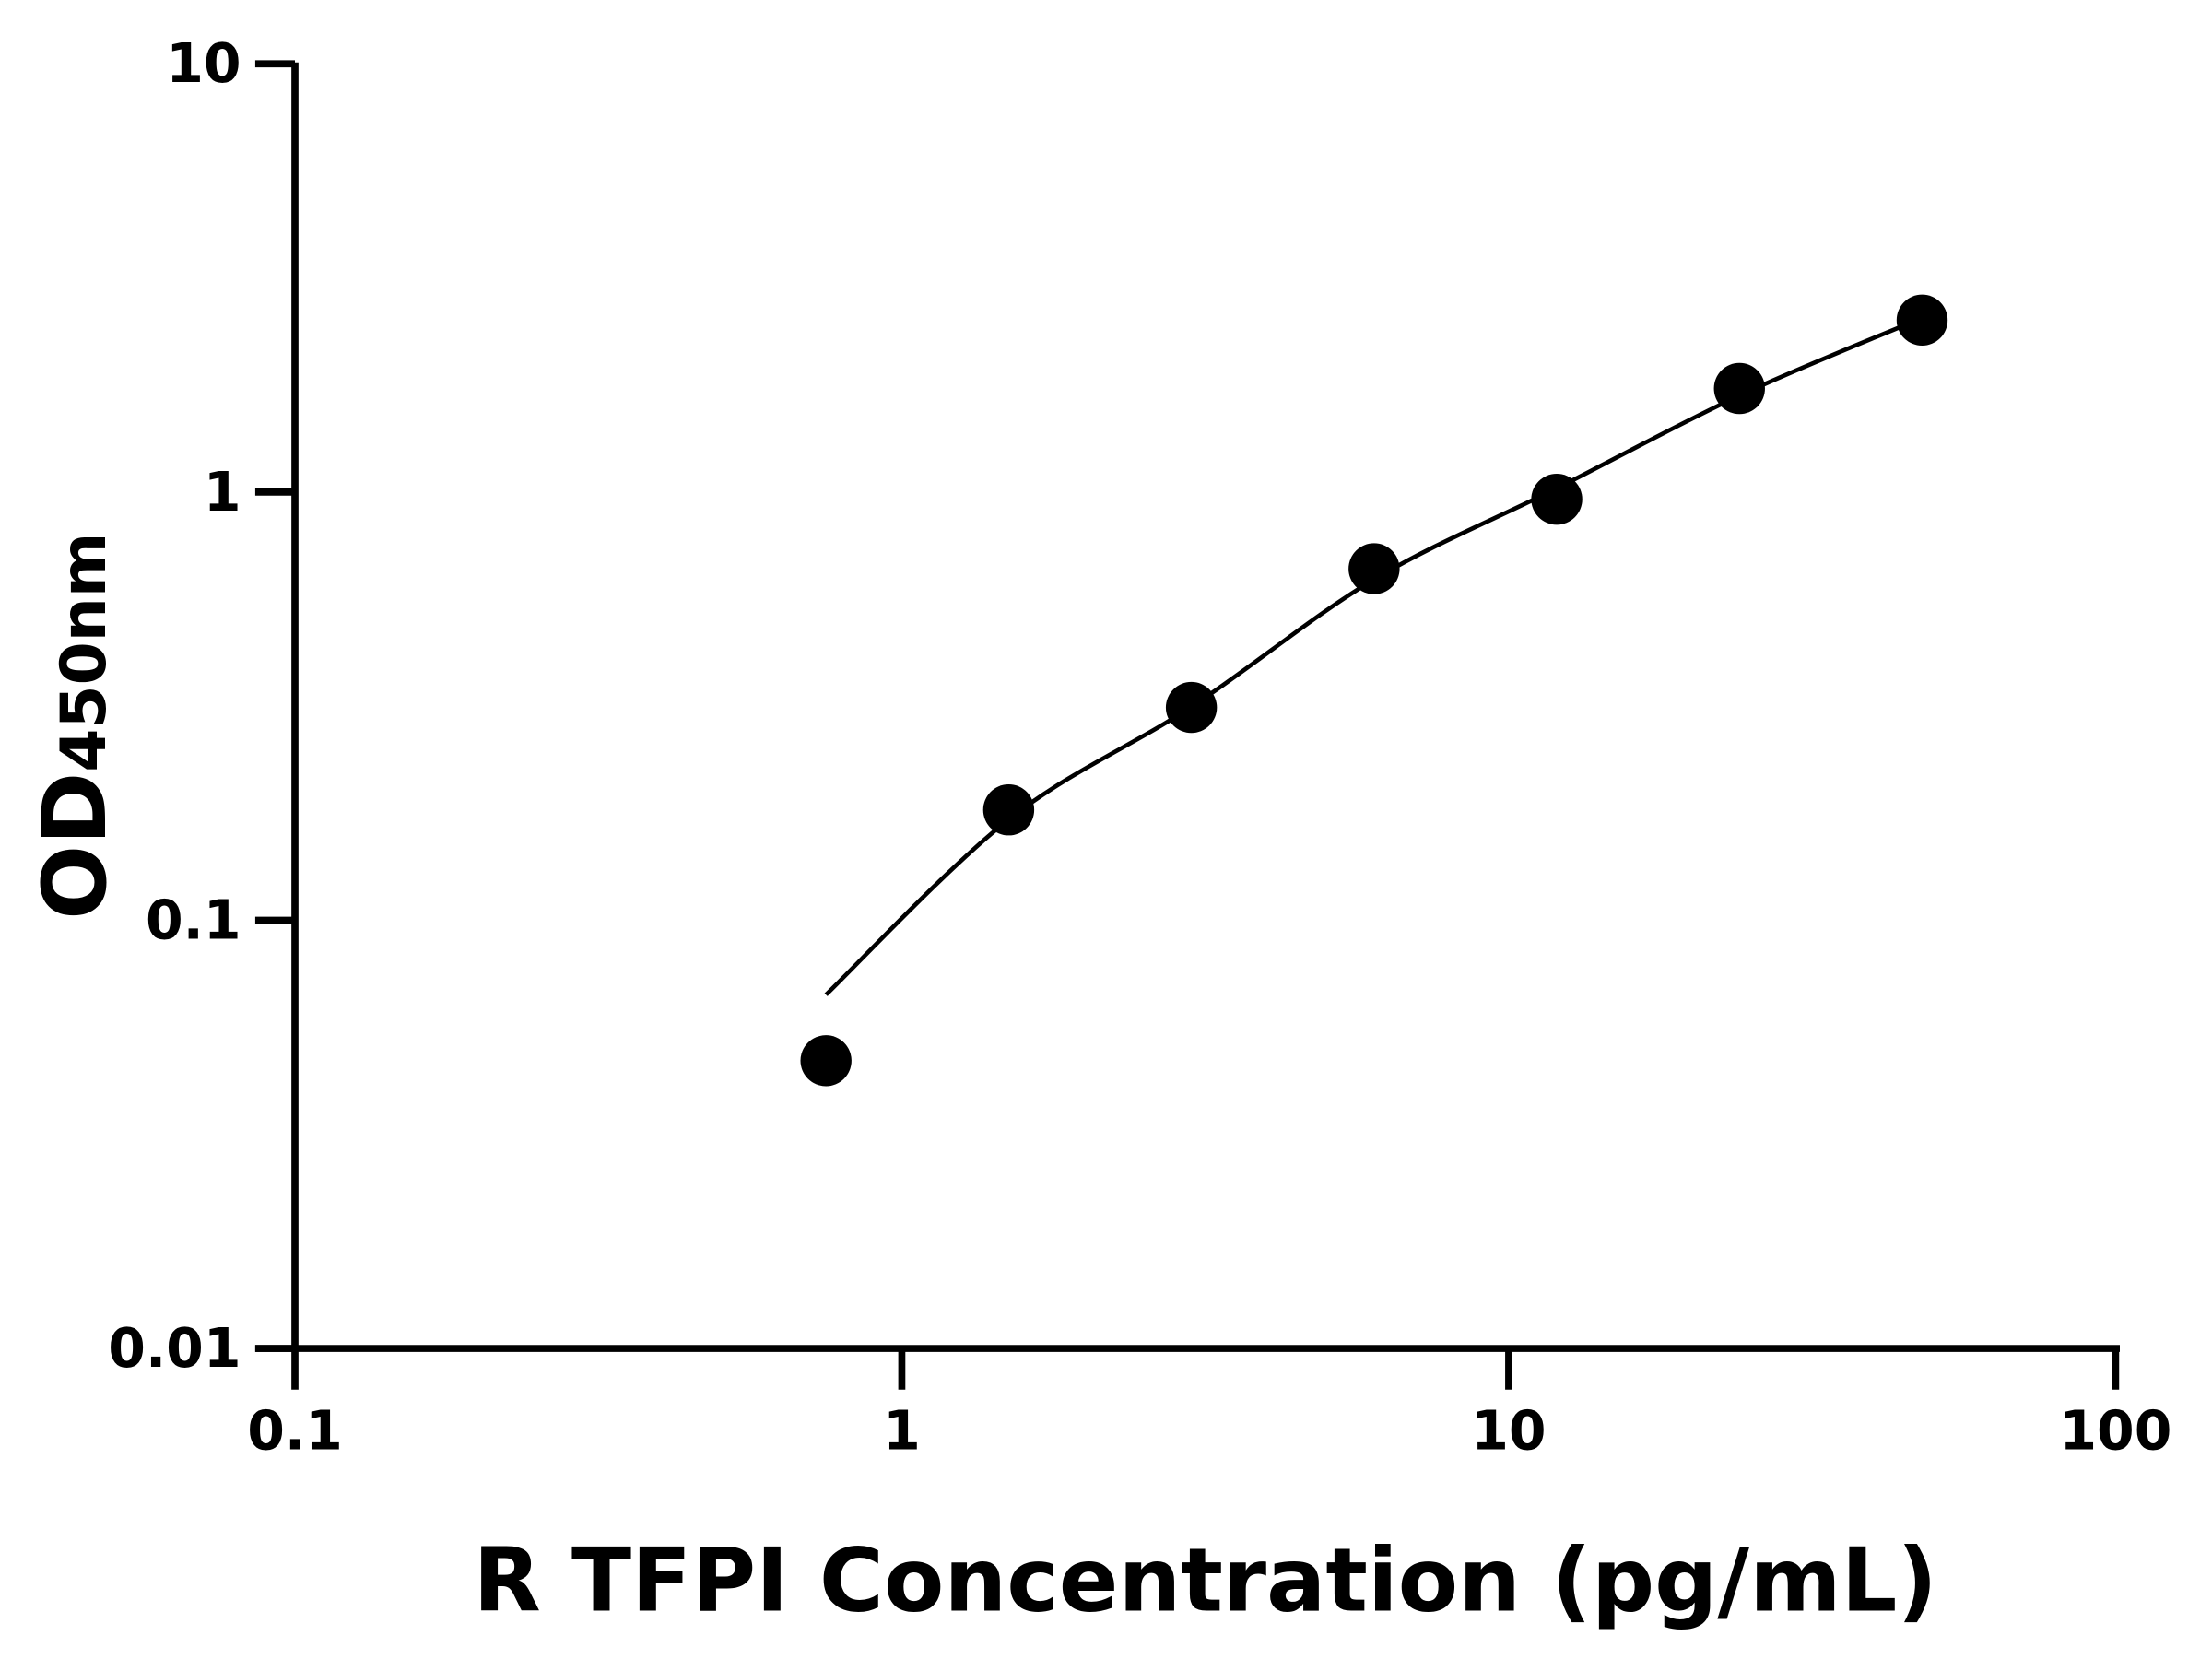 The image size is (2212, 1659). What do you see at coordinates (193, 919) in the screenshot?
I see `y-tick-label: 0.1` at bounding box center [193, 919].